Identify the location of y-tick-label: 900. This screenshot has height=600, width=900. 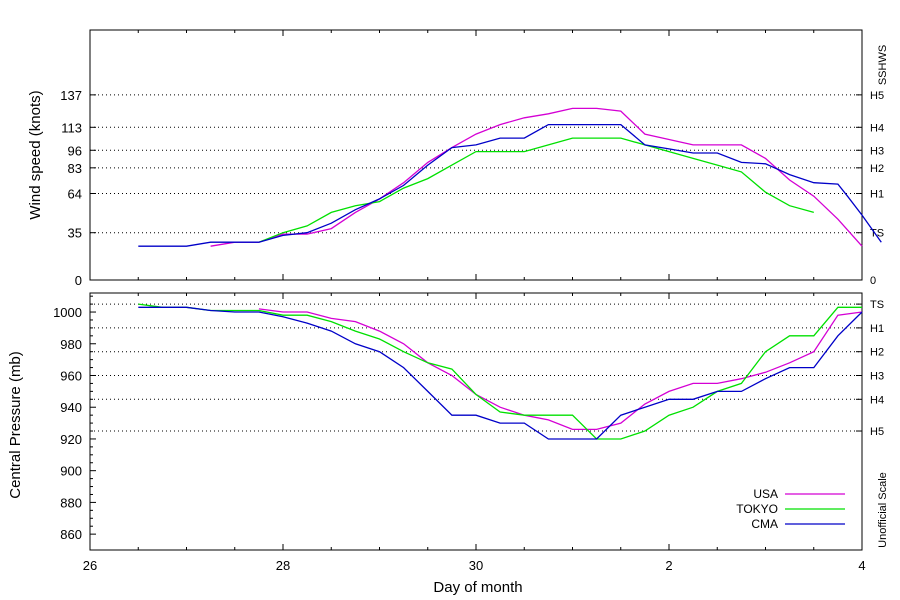
(71, 471).